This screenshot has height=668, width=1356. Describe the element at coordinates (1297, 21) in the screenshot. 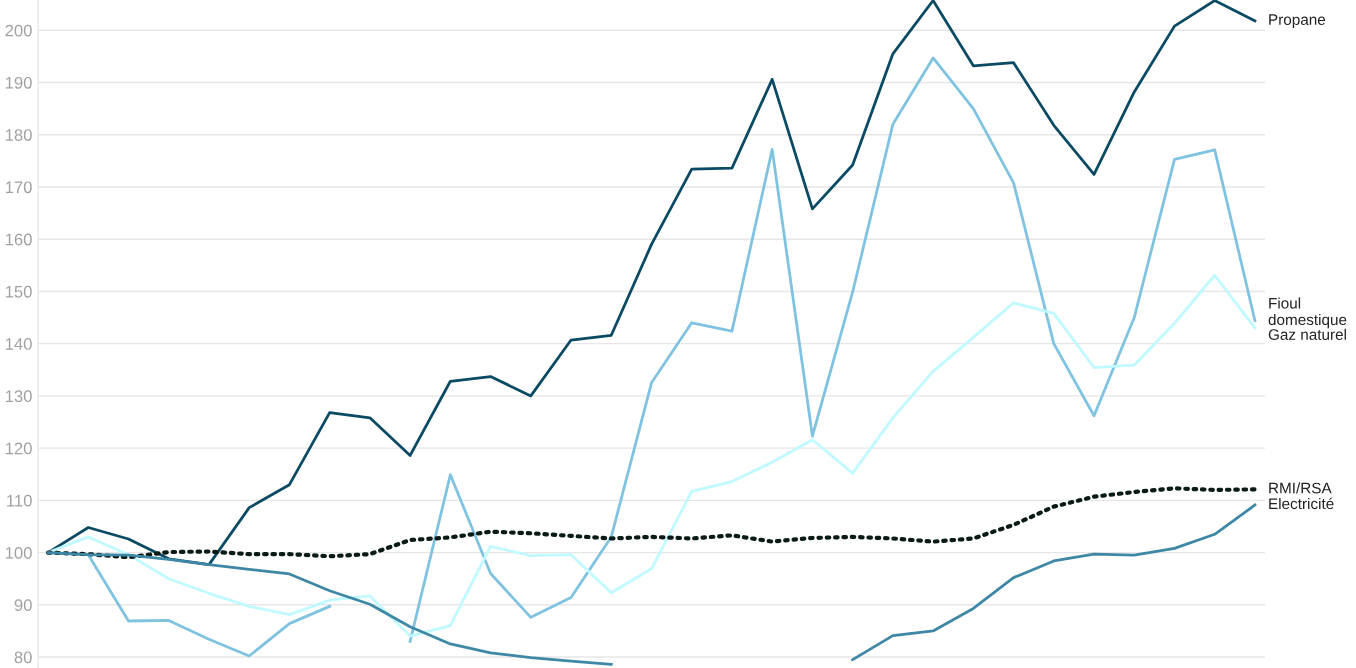

I see `series-label: Propane` at that location.